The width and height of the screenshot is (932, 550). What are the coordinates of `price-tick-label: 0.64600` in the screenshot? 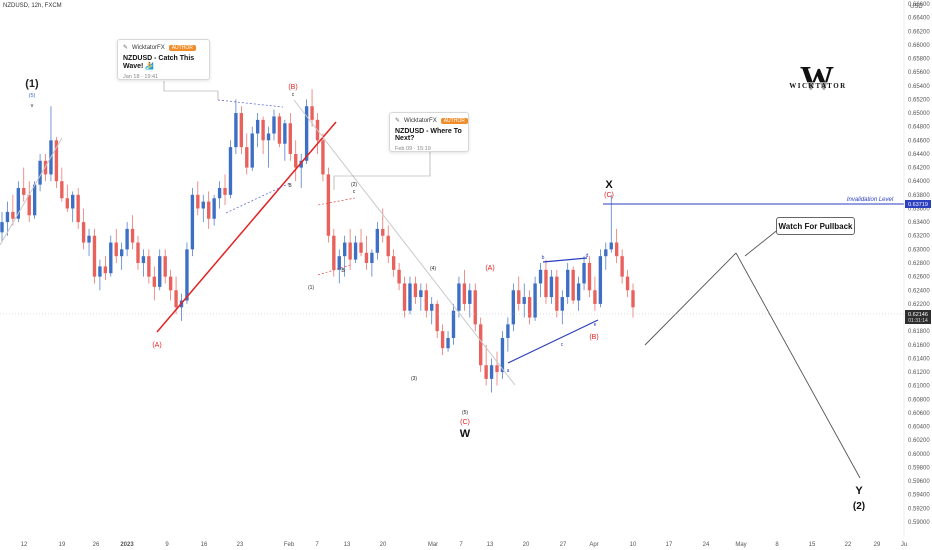 It's located at (919, 141).